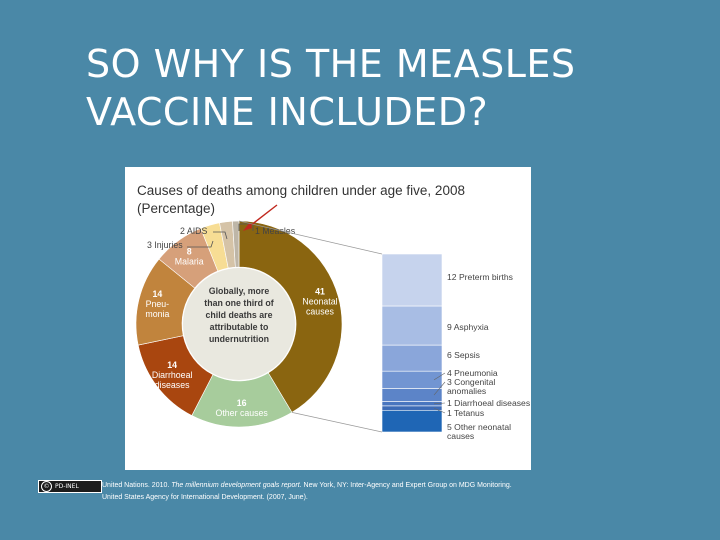  What do you see at coordinates (189, 261) in the screenshot?
I see `pie-slice-label-line: Malaria` at bounding box center [189, 261].